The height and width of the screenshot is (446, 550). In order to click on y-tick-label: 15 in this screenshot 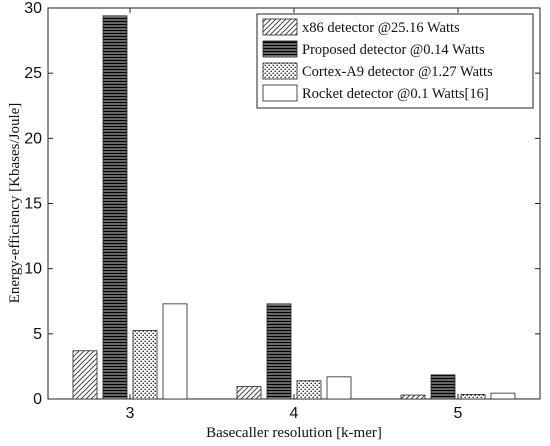, I will do `click(33, 204)`.